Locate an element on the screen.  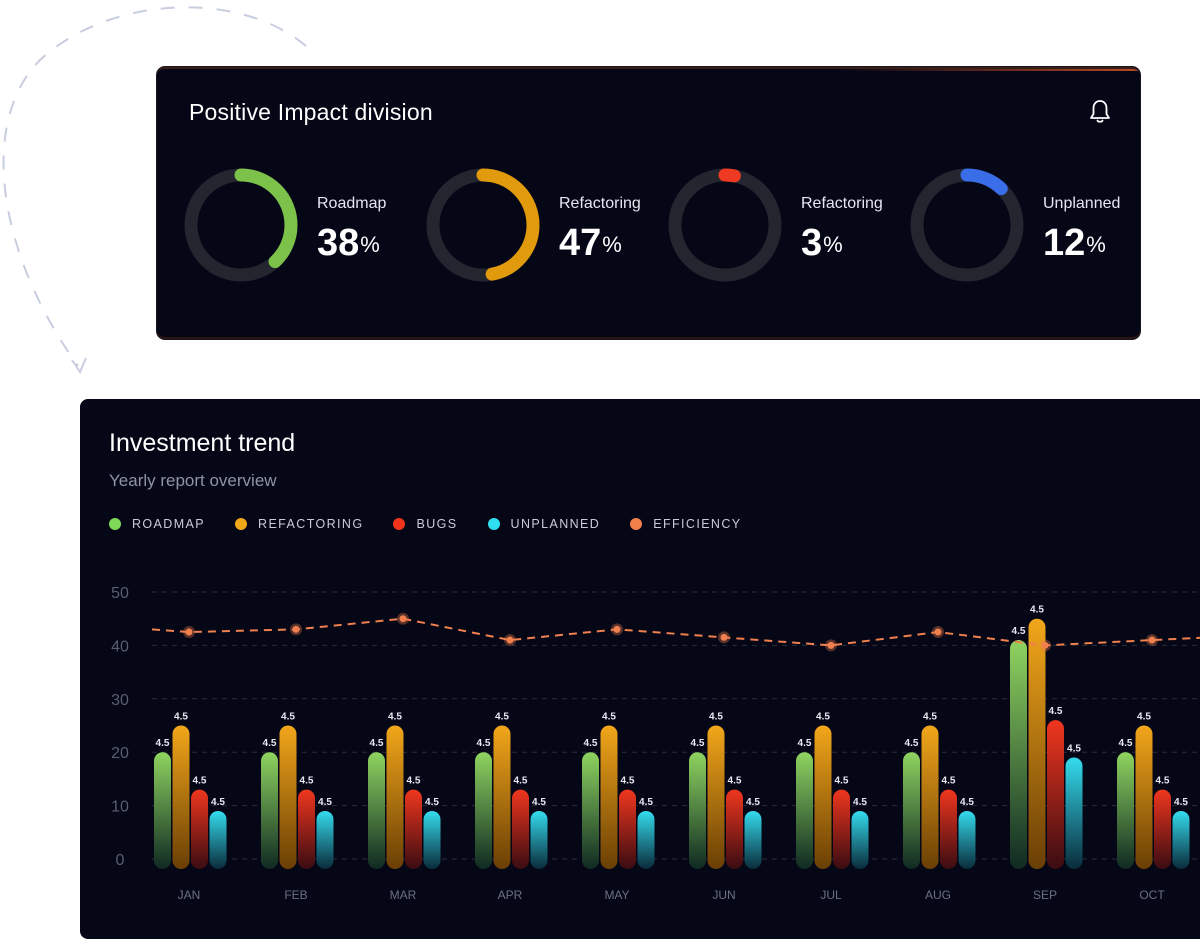
y-tick-label: 50 is located at coordinates (120, 593).